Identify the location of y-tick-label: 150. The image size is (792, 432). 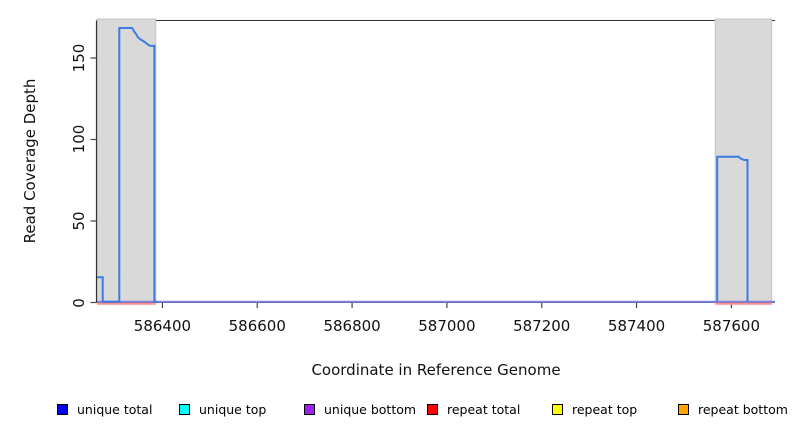
(79, 58).